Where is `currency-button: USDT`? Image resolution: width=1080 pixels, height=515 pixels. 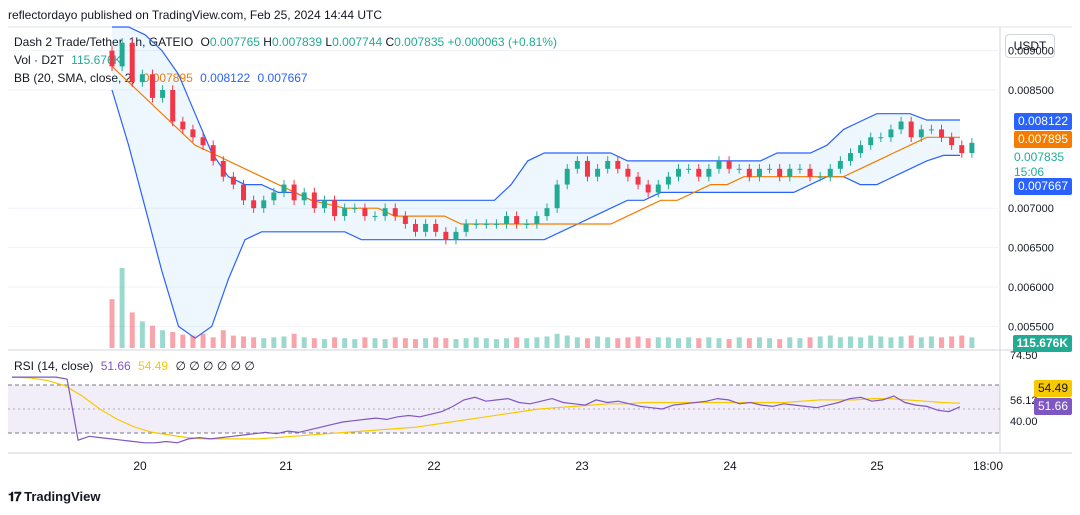 currency-button: USDT is located at coordinates (1030, 46).